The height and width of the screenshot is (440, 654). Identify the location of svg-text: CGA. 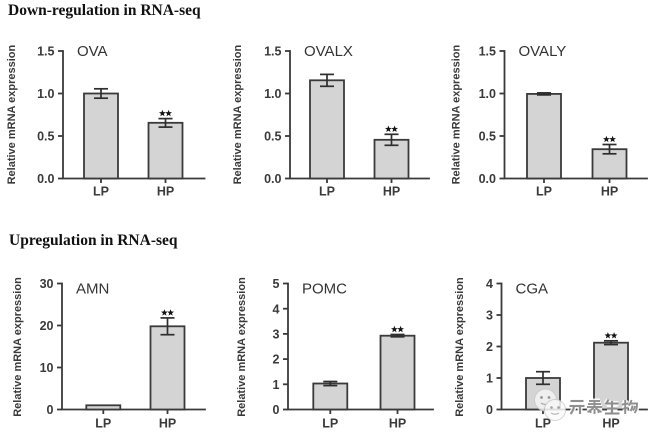
(532, 288).